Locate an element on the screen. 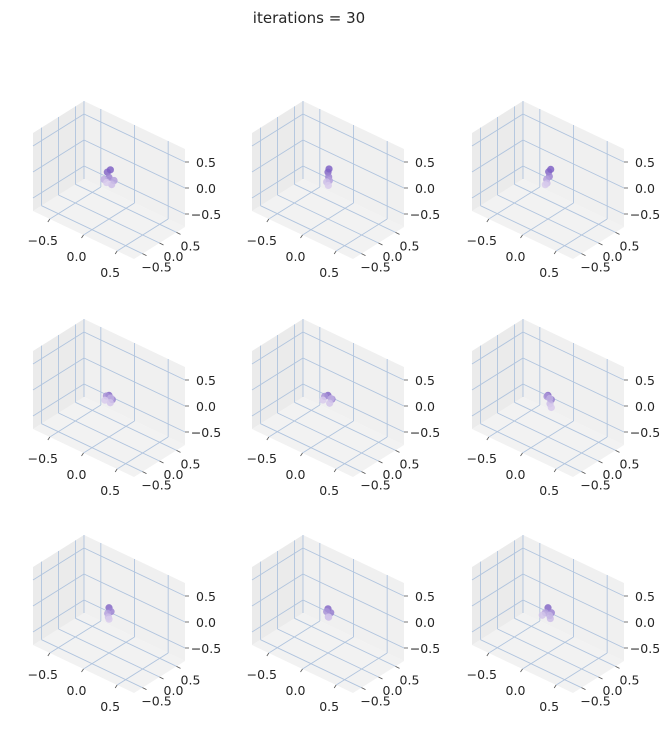 This screenshot has height=735, width=669. subplot-1: −0.5−0.5−0.50.0 0.00.00.50.50.5 is located at coordinates (124, 190).